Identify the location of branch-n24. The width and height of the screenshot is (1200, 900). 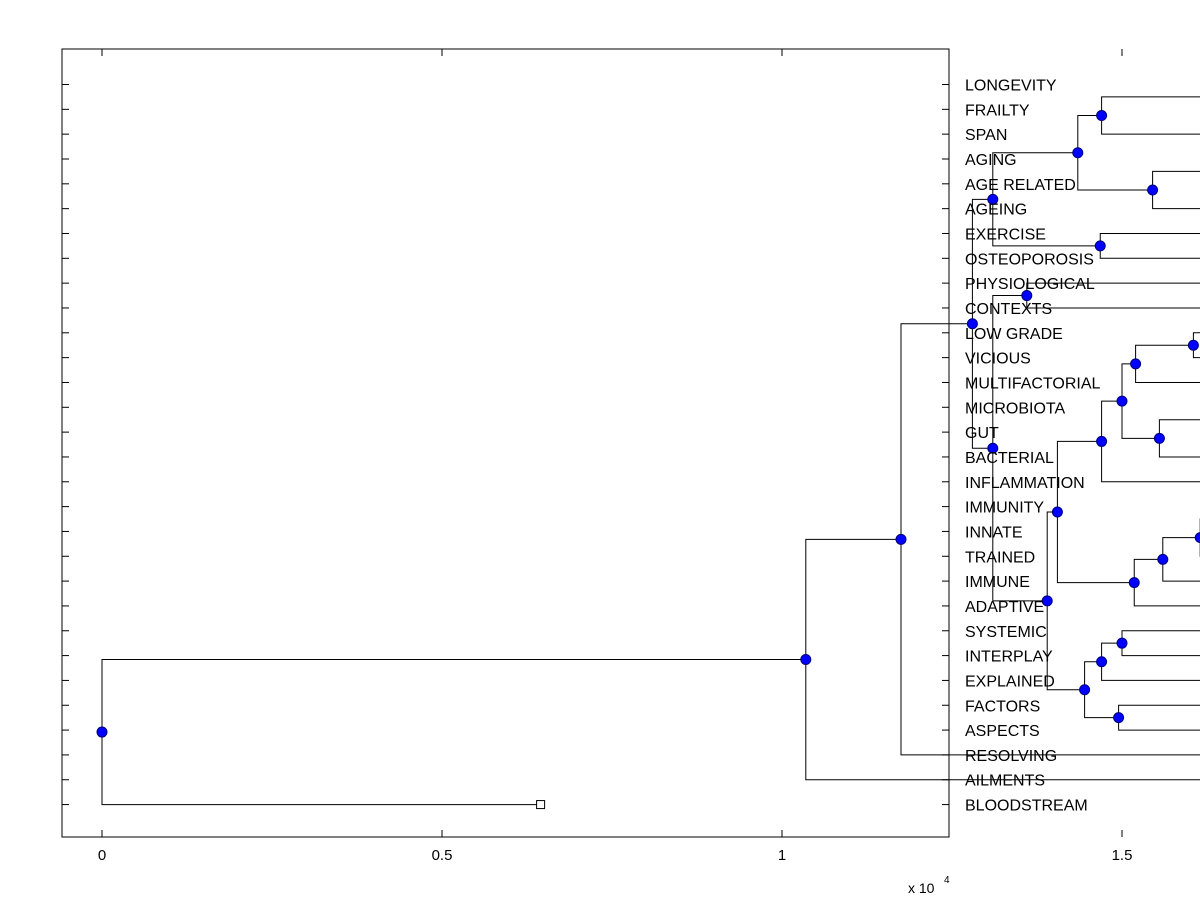
(1065, 601).